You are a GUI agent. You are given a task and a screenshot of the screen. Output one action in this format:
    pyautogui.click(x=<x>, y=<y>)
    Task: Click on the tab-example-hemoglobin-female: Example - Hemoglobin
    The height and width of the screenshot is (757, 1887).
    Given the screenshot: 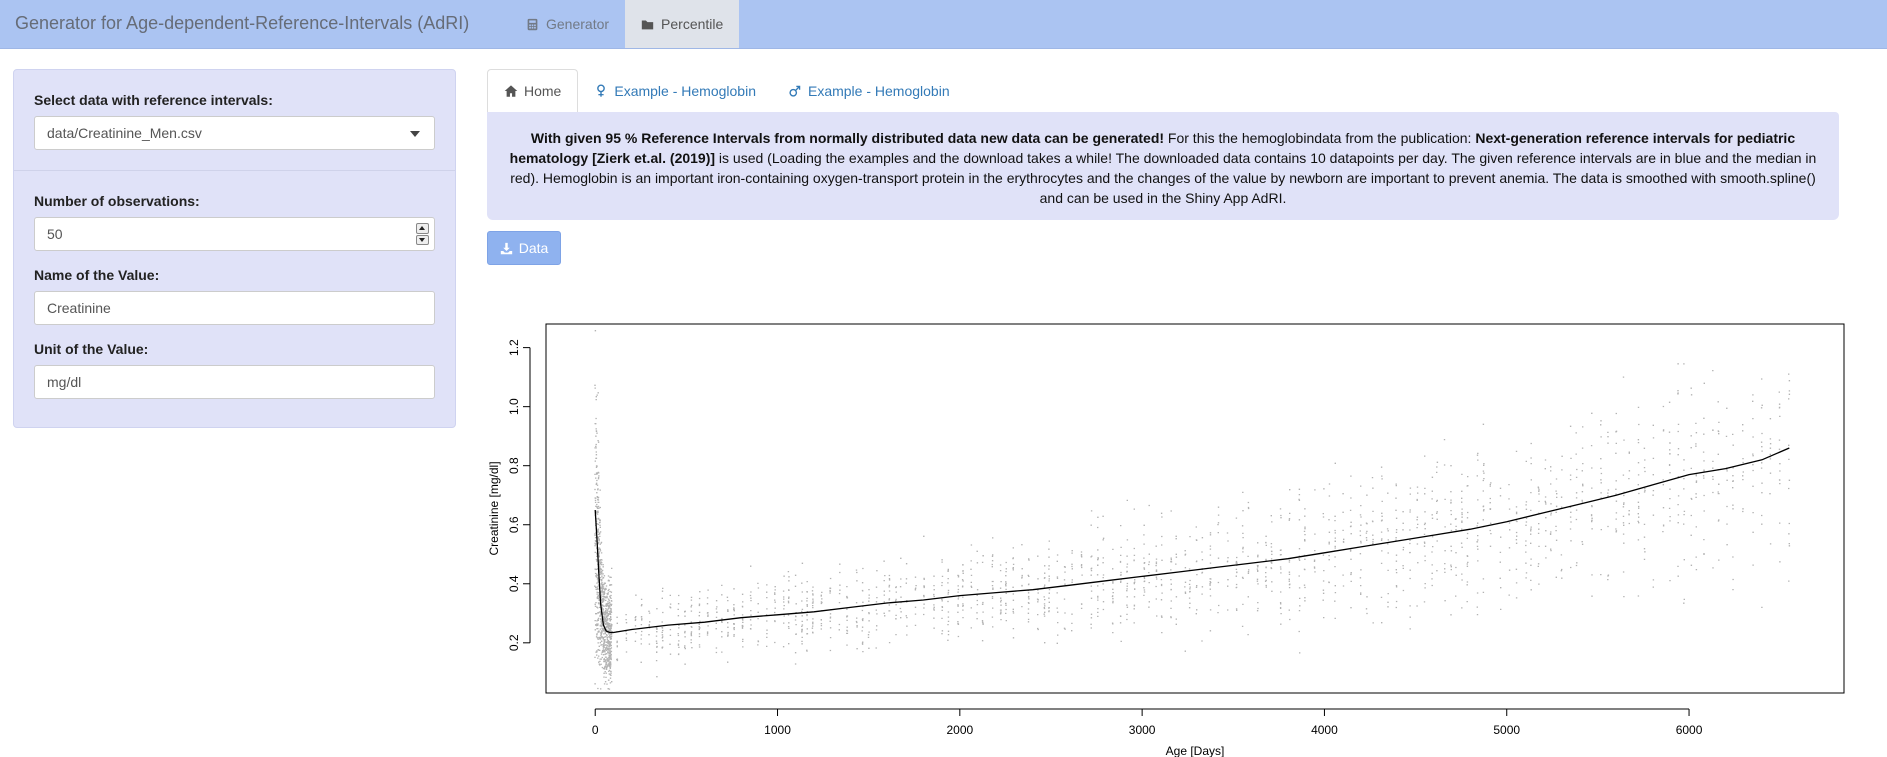 What is the action you would take?
    pyautogui.click(x=675, y=91)
    